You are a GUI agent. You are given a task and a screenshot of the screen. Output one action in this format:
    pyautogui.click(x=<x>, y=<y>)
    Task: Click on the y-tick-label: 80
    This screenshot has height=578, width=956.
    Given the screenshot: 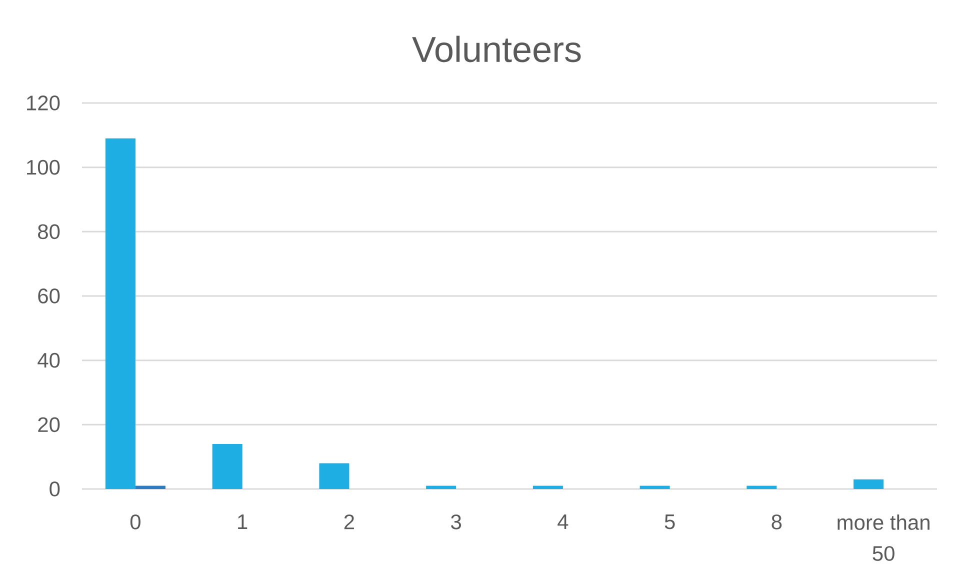 What is the action you would take?
    pyautogui.click(x=49, y=232)
    